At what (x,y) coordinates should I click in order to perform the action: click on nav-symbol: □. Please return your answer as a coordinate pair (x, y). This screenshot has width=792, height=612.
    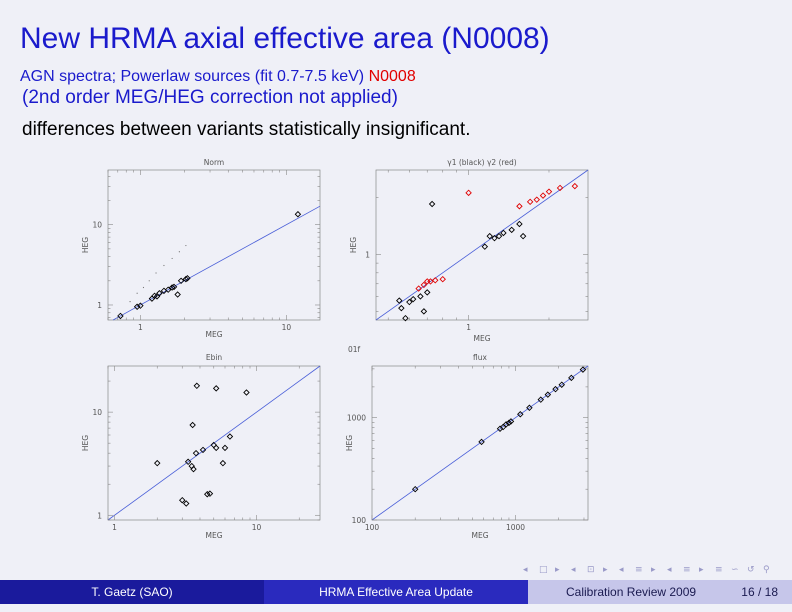
    Looking at the image, I should click on (543, 570).